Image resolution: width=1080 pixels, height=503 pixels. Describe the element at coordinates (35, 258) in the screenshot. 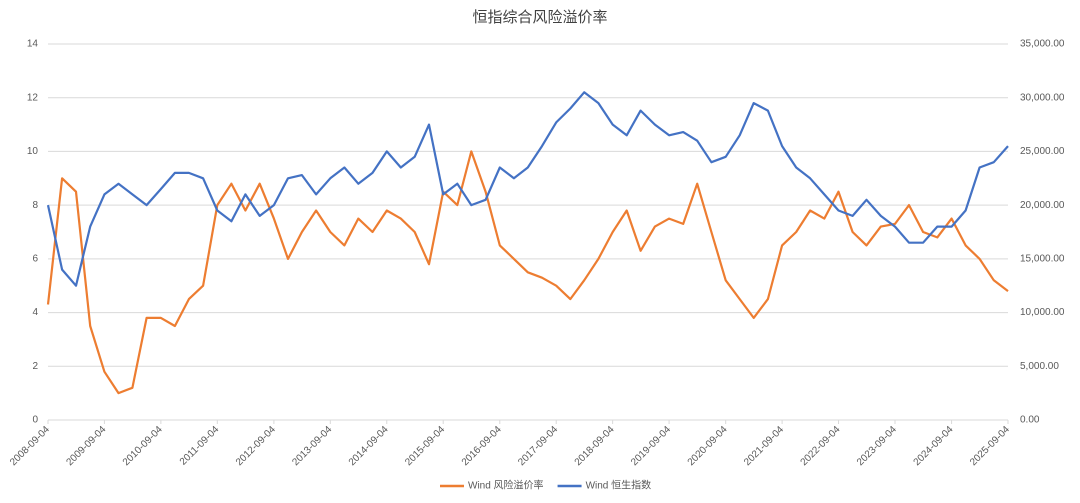

I see `y-tick-label: 6` at that location.